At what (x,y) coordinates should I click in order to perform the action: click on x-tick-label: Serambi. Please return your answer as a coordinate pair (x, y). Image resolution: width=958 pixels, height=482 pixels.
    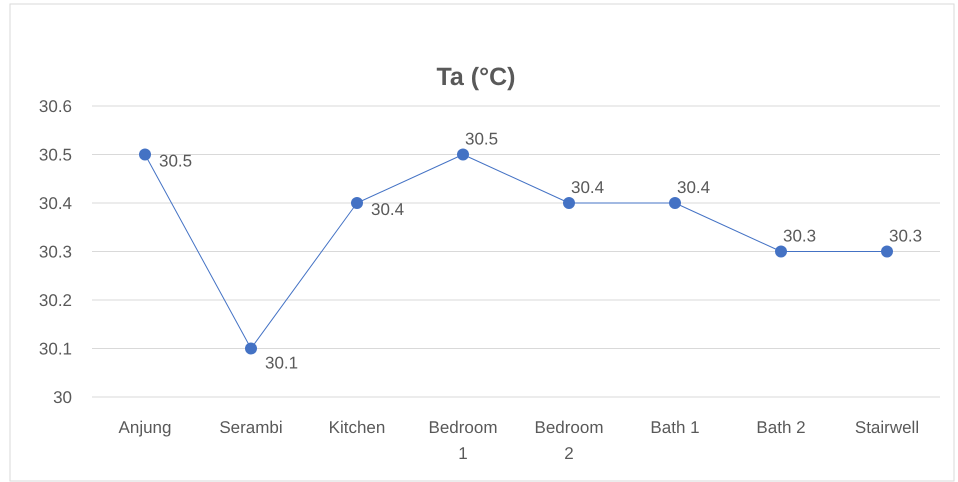
    Looking at the image, I should click on (251, 427).